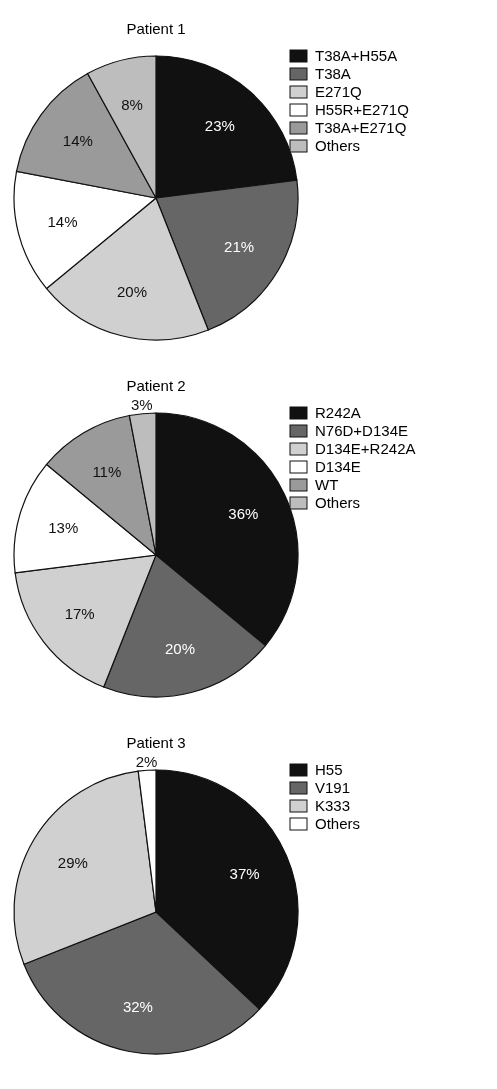  What do you see at coordinates (107, 472) in the screenshot?
I see `data-label: 11%` at bounding box center [107, 472].